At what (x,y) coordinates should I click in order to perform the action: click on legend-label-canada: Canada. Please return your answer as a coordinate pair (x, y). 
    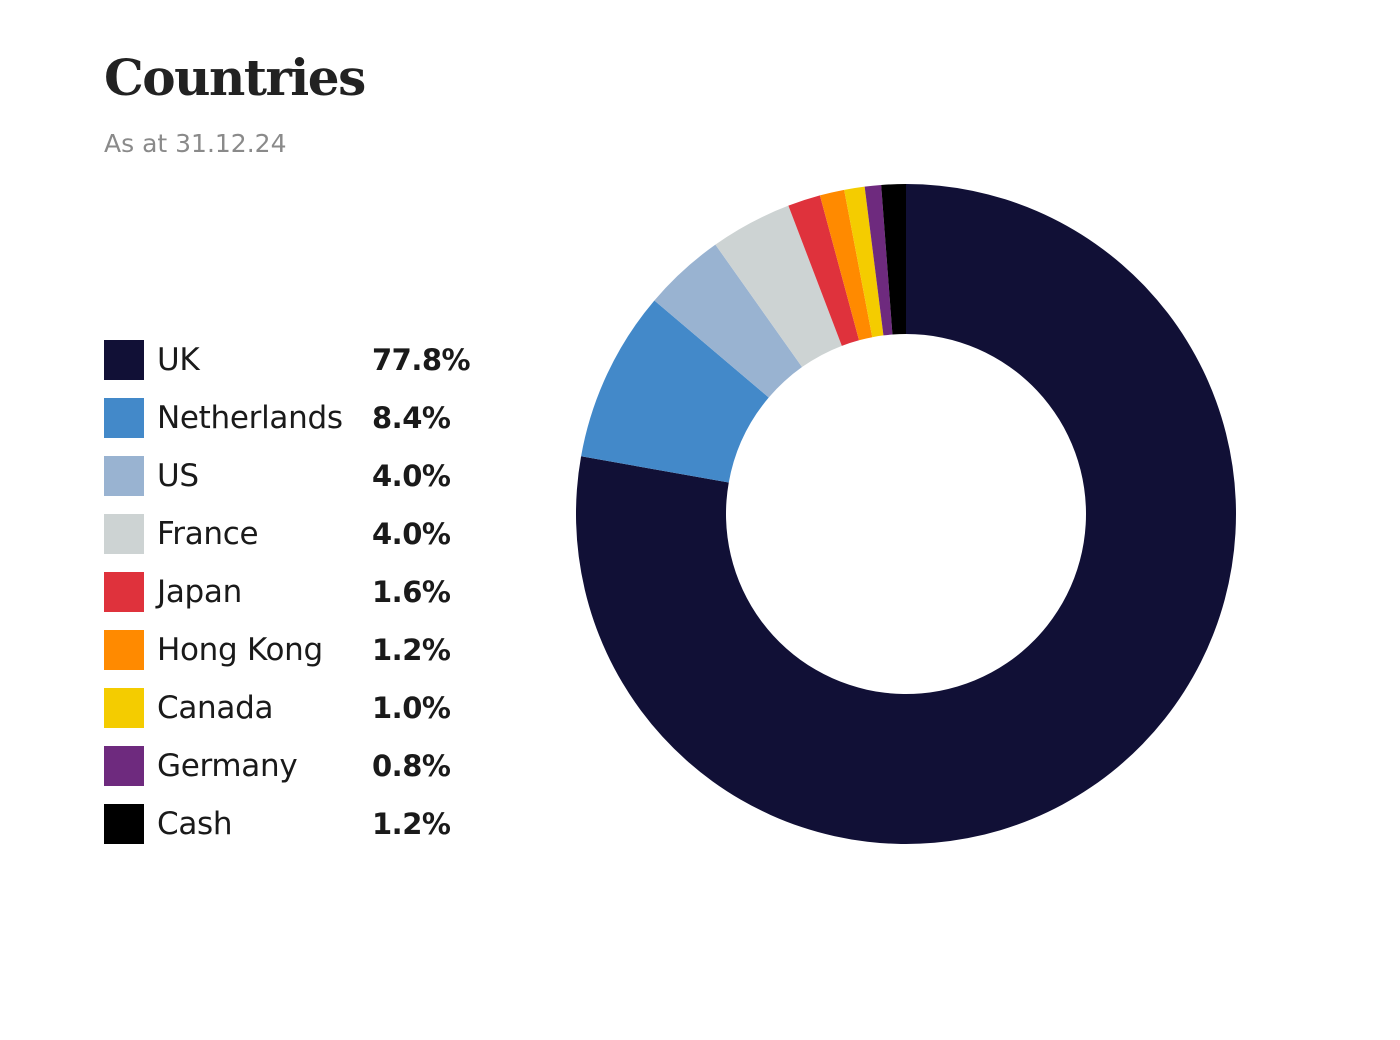
    Looking at the image, I should click on (215, 708).